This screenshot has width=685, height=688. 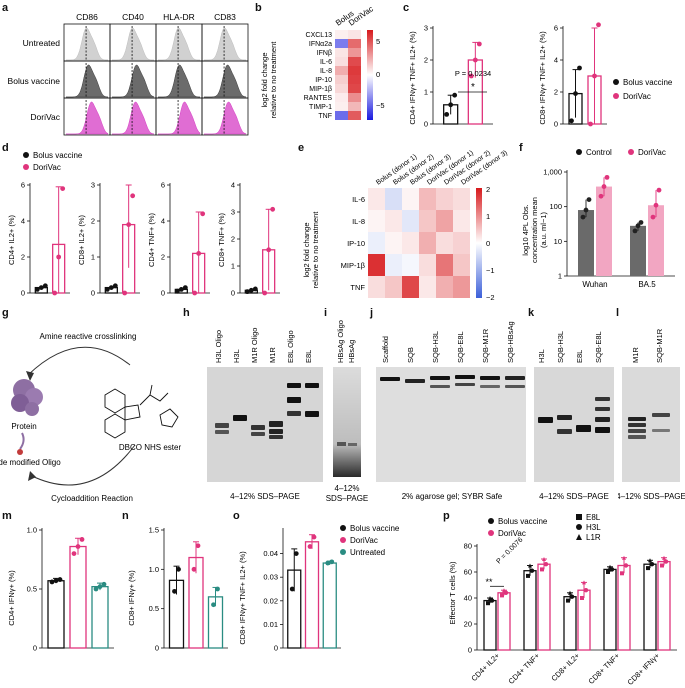 What do you see at coordinates (343, 540) in the screenshot?
I see `o-legend-dorivac-marker` at bounding box center [343, 540].